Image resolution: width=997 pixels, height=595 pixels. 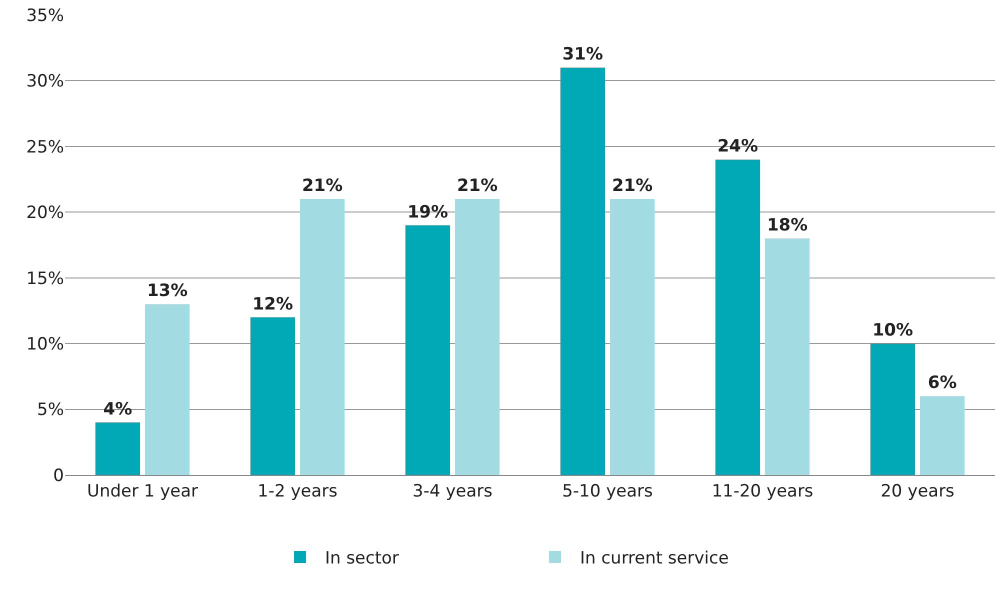 What do you see at coordinates (452, 491) in the screenshot?
I see `x-tick-label: 3-4 years` at bounding box center [452, 491].